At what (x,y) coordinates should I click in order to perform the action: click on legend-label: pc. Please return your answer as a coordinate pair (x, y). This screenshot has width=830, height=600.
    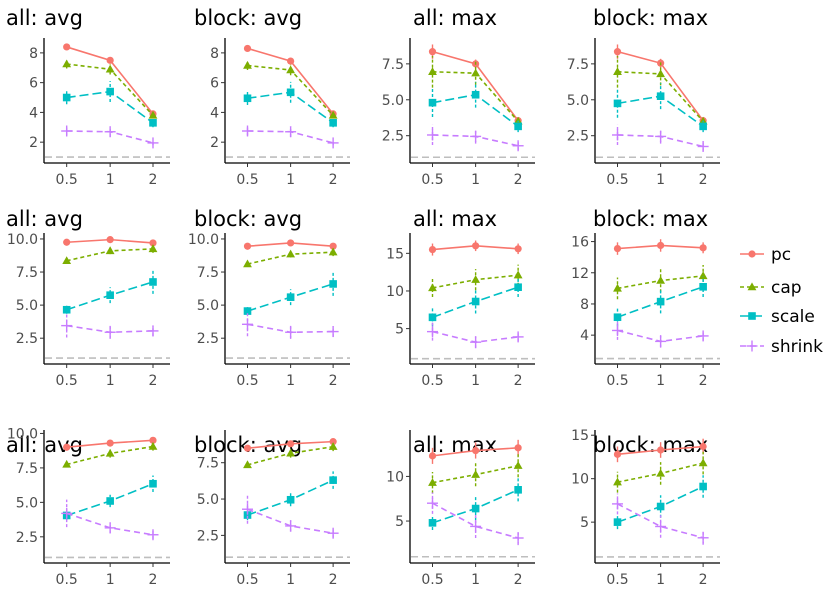
    Looking at the image, I should click on (781, 255).